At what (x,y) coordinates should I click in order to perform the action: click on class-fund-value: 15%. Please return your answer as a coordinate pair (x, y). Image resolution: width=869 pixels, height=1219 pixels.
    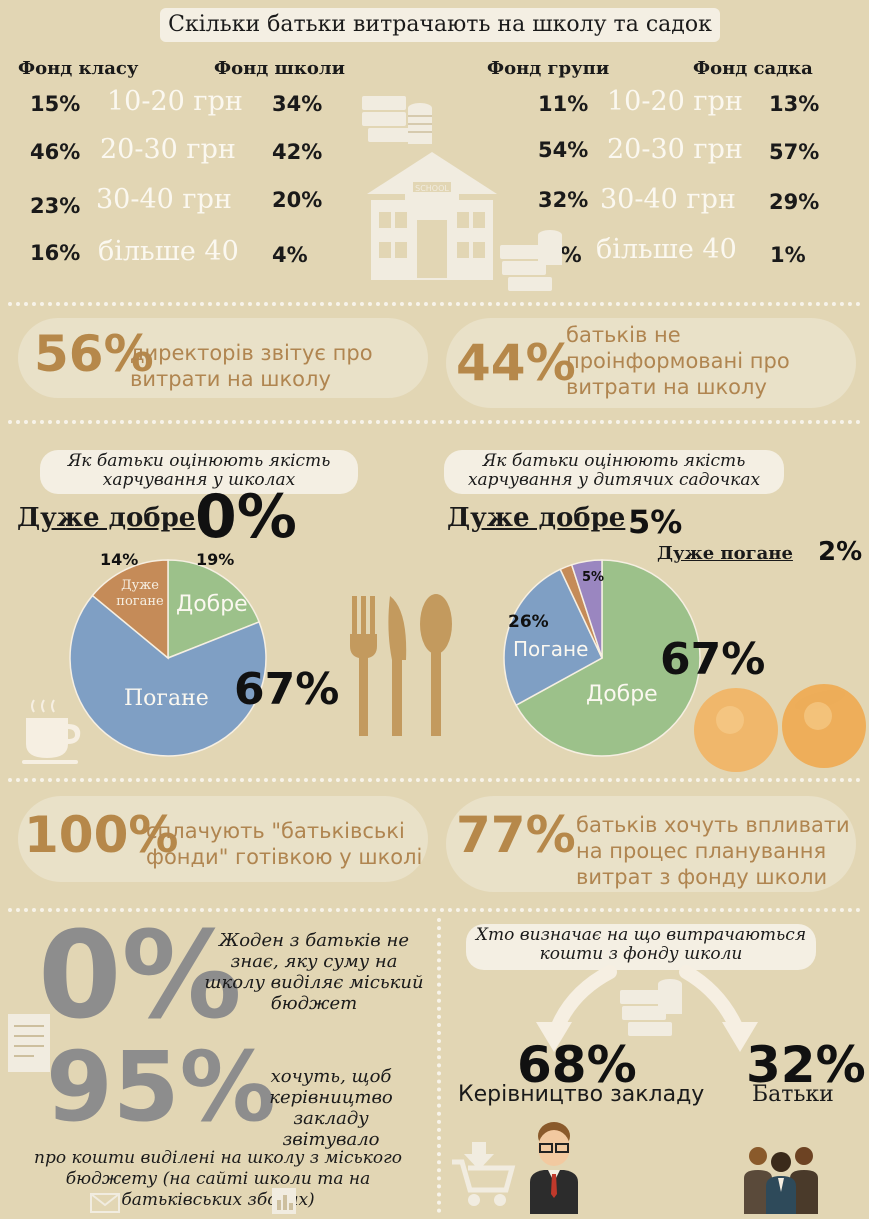
    Looking at the image, I should click on (55, 104).